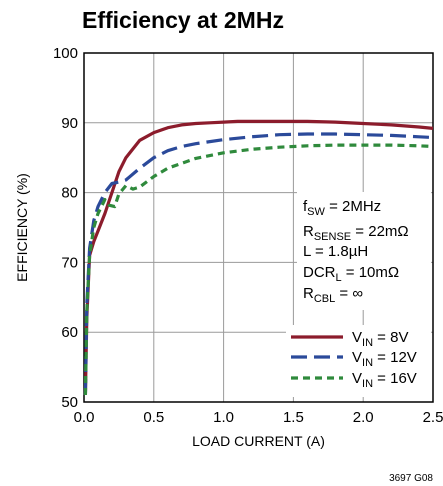 This screenshot has width=443, height=486. I want to click on legend-label: VIN = 16V, so click(384, 380).